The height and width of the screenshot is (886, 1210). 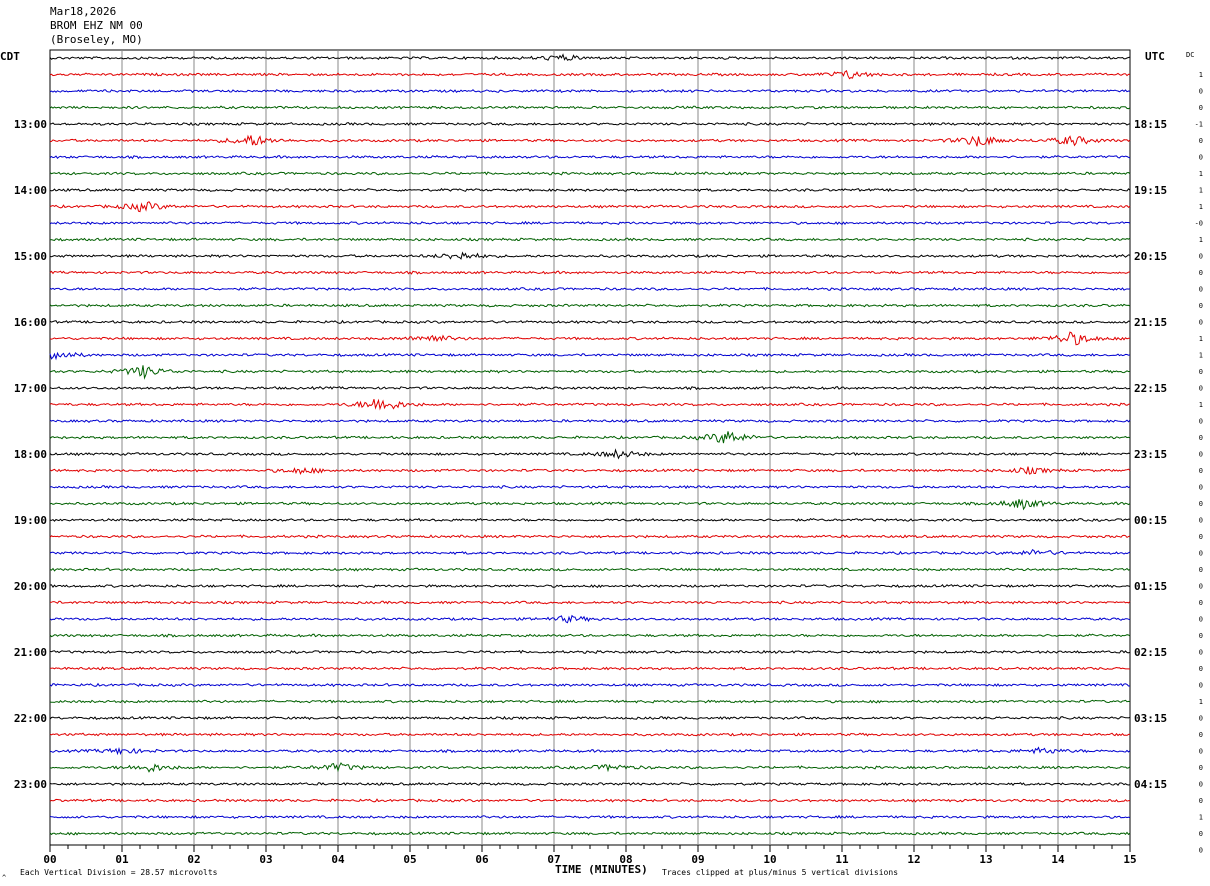 I want to click on chart-header: Mar18,2026 BROM EHZ NM 00 (Broseley, MO), so click(x=96, y=26).